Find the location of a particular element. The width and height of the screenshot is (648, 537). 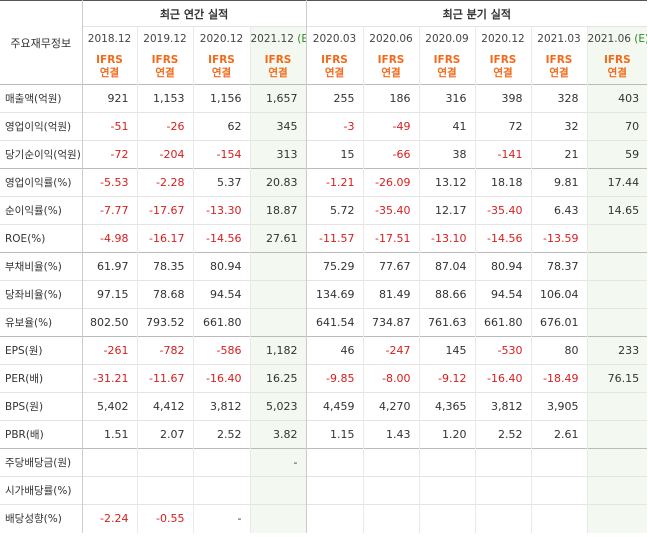

value-cell: -247 is located at coordinates (391, 350).